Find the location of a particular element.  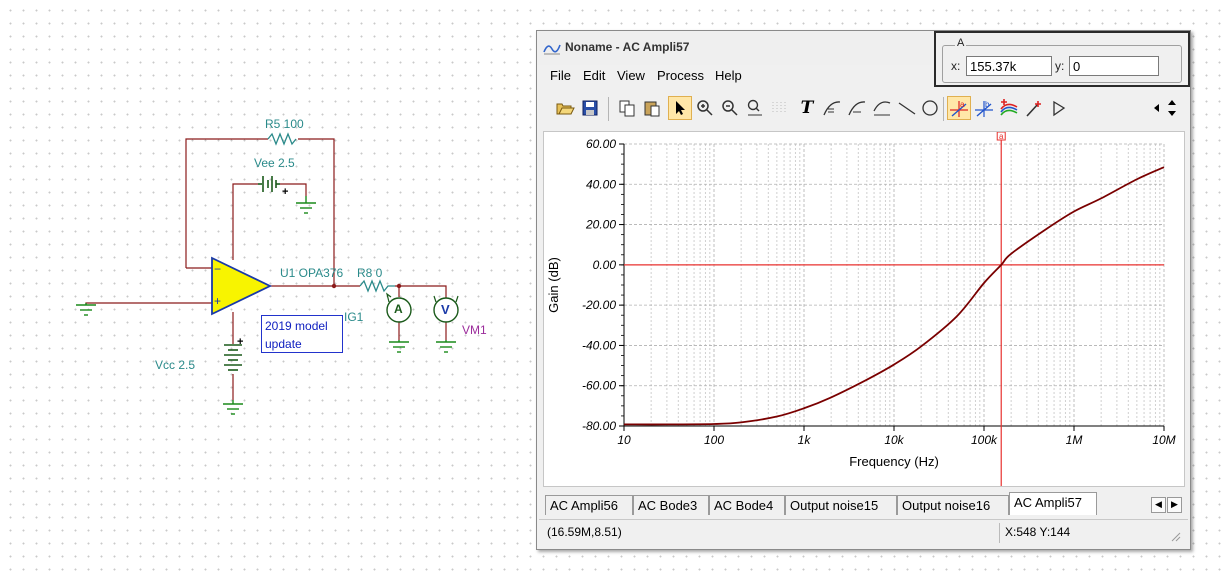

y-axis-label: Gain (dB) is located at coordinates (553, 285).